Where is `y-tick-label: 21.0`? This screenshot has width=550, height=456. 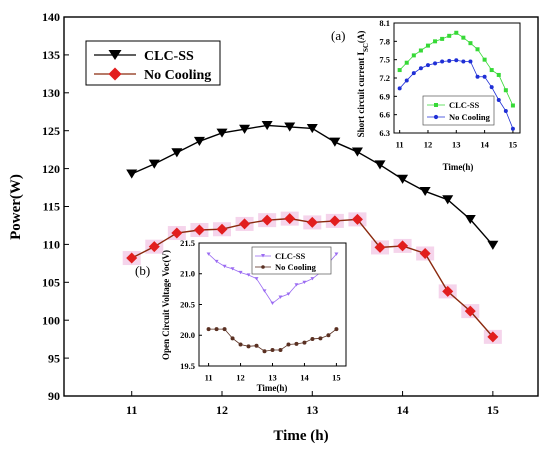 y-tick-label: 21.0 is located at coordinates (187, 274).